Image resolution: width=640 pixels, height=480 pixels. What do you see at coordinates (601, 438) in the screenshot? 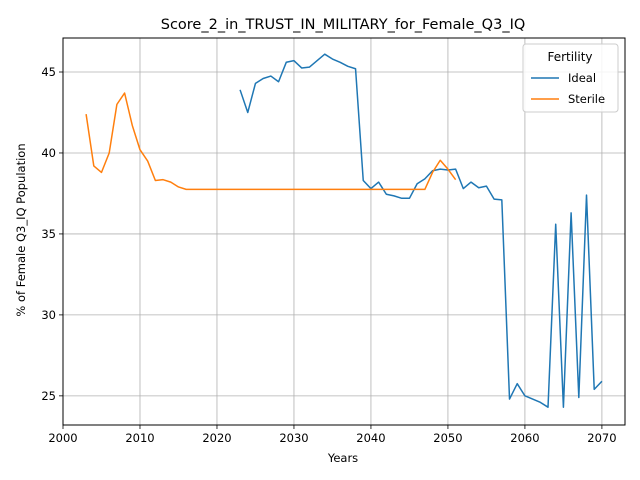
I see `x-tick-label: 2070` at bounding box center [601, 438].